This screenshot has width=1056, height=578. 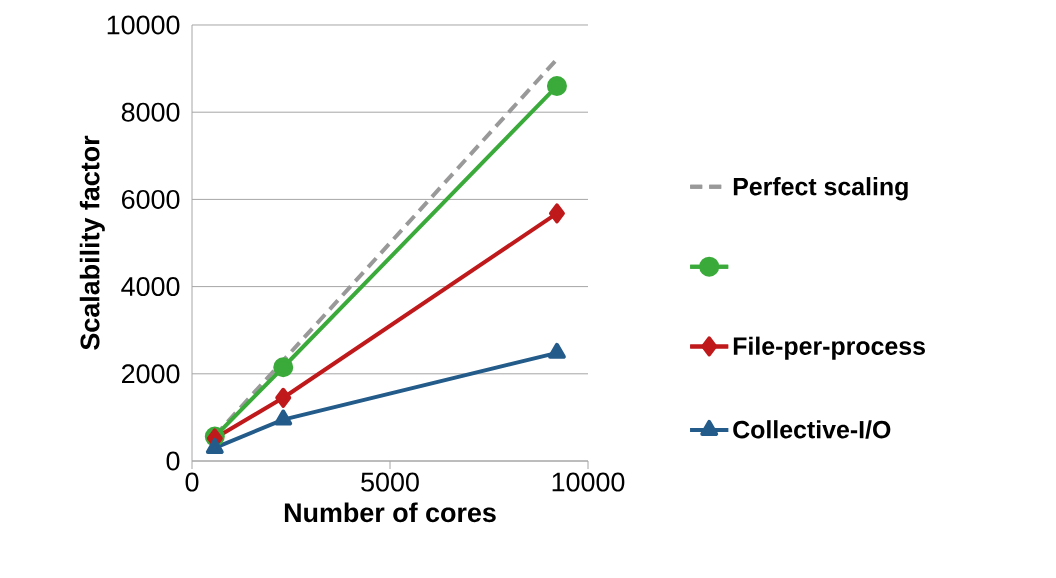 I want to click on y-tick-label: 4000, so click(x=150, y=287).